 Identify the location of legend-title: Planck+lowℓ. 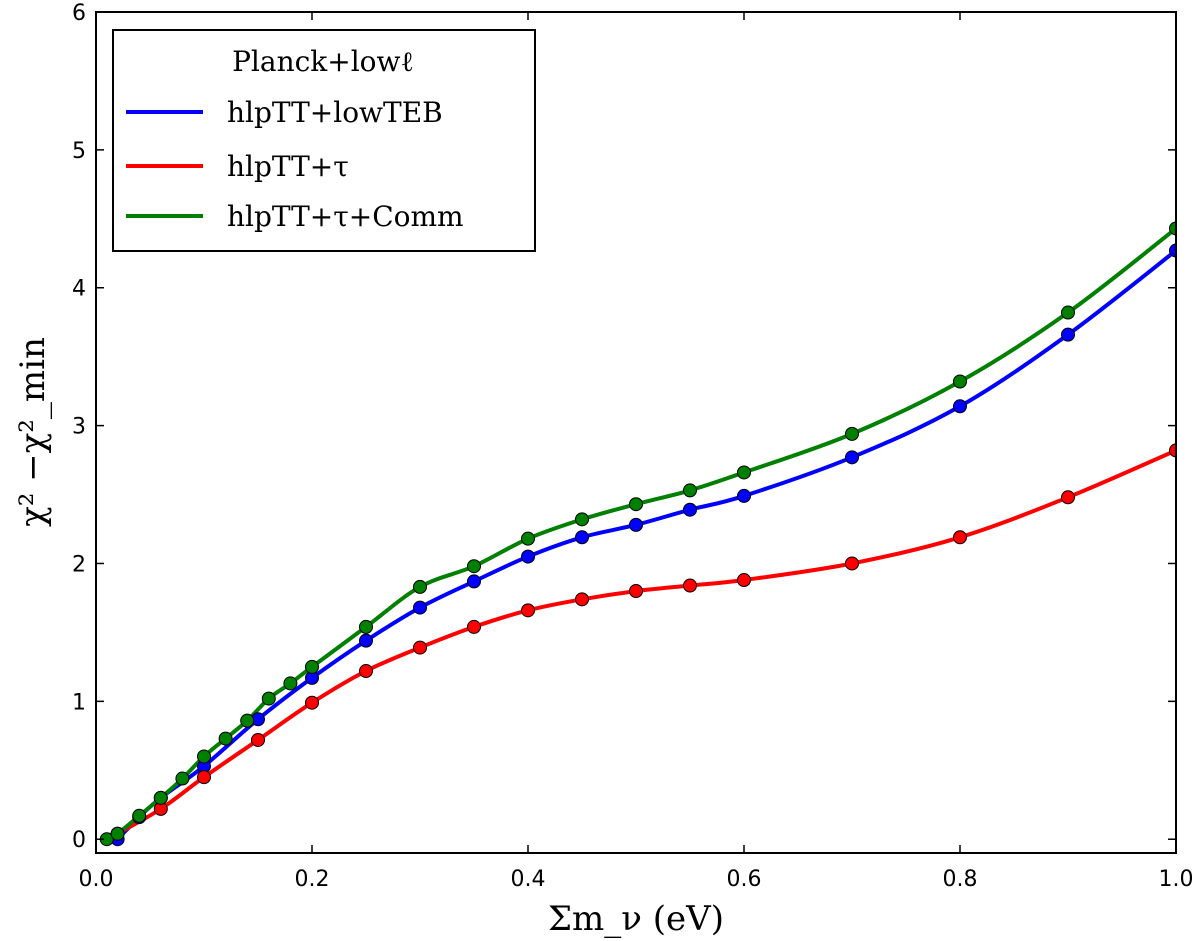
(323, 61).